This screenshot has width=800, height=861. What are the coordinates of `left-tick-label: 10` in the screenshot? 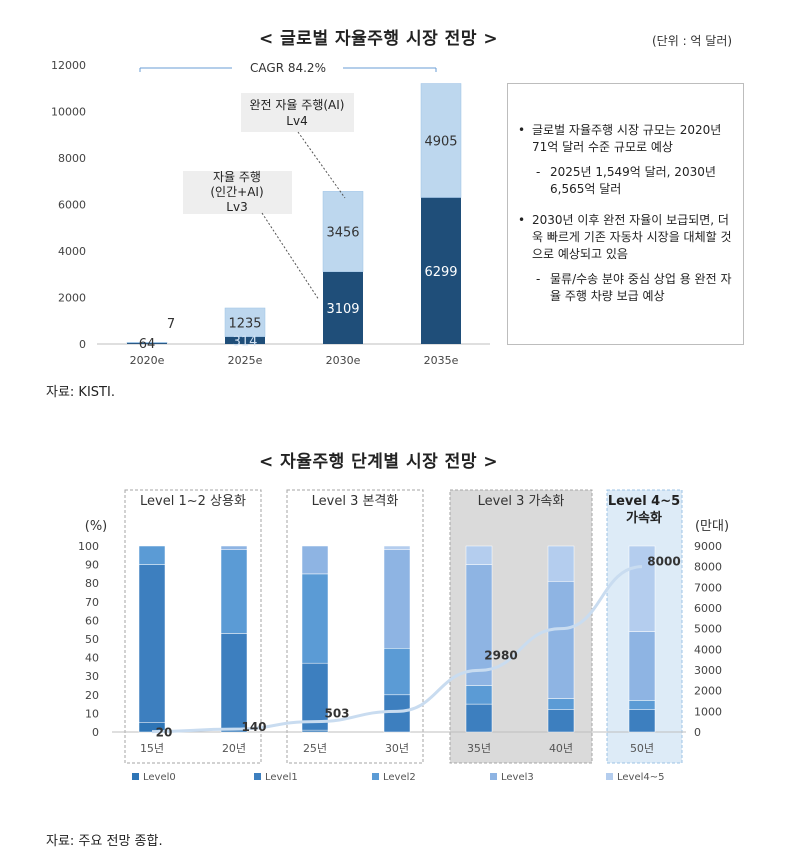 It's located at (92, 713).